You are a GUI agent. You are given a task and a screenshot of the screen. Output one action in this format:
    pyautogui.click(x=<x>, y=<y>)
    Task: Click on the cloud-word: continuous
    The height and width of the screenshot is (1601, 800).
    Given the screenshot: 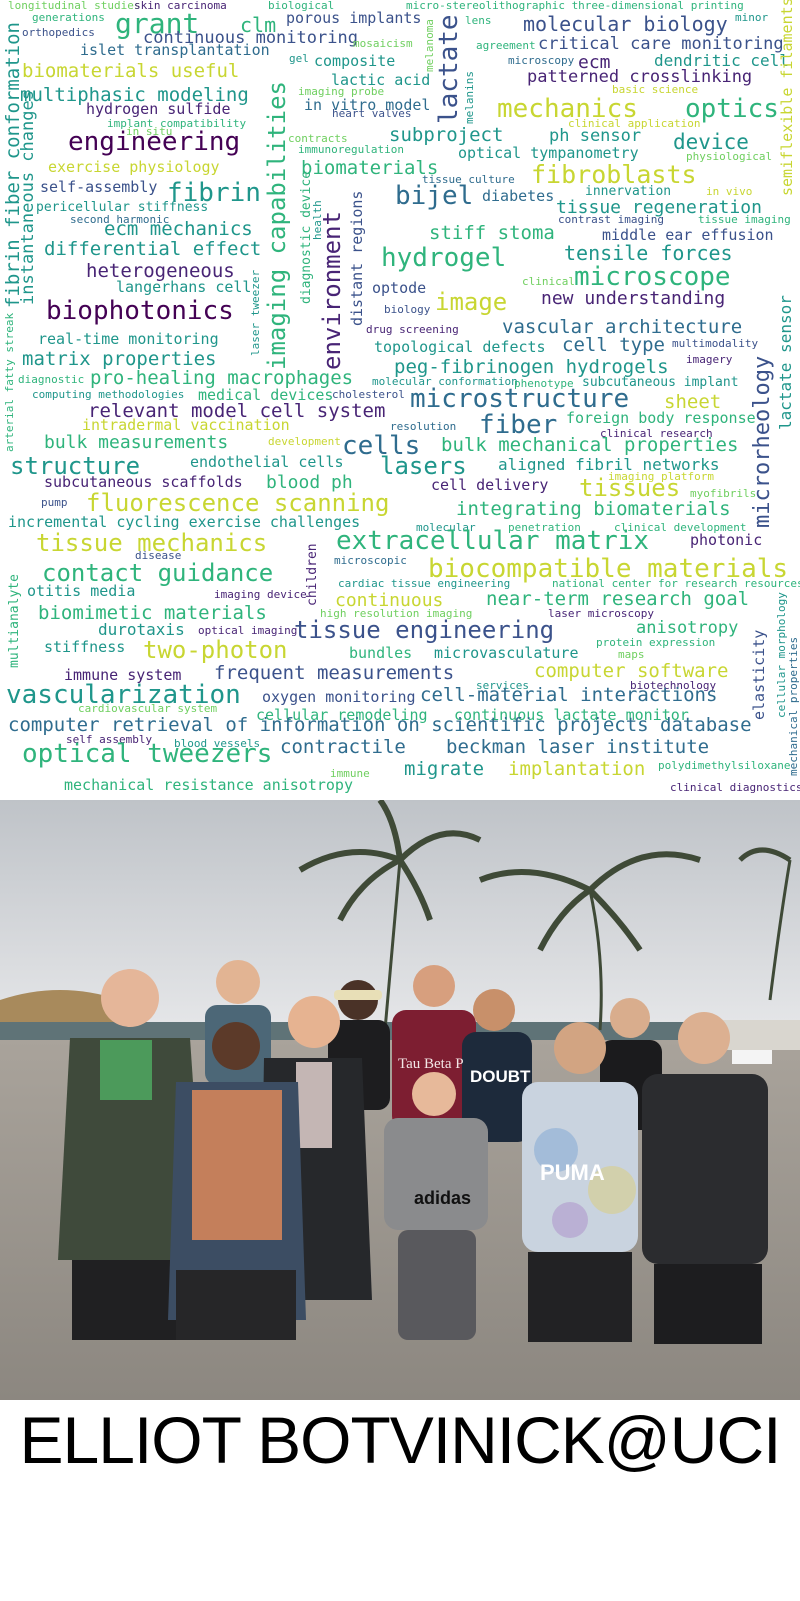 What is the action you would take?
    pyautogui.click(x=389, y=600)
    